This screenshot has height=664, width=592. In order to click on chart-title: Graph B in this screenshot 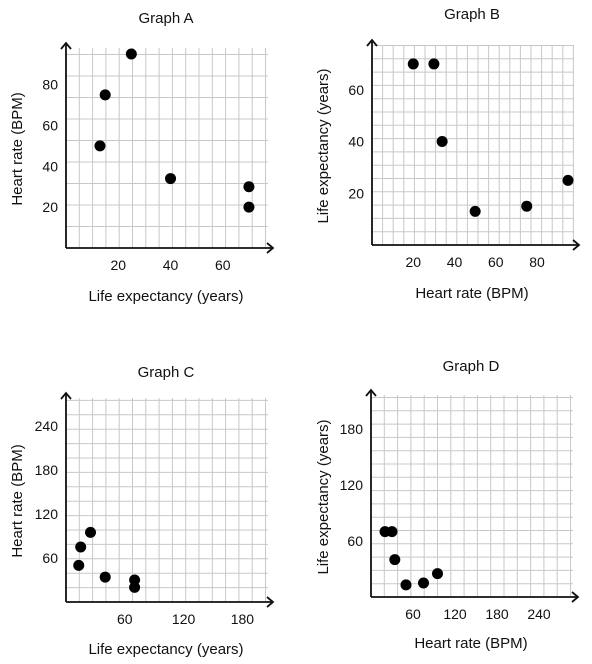, I will do `click(472, 14)`.